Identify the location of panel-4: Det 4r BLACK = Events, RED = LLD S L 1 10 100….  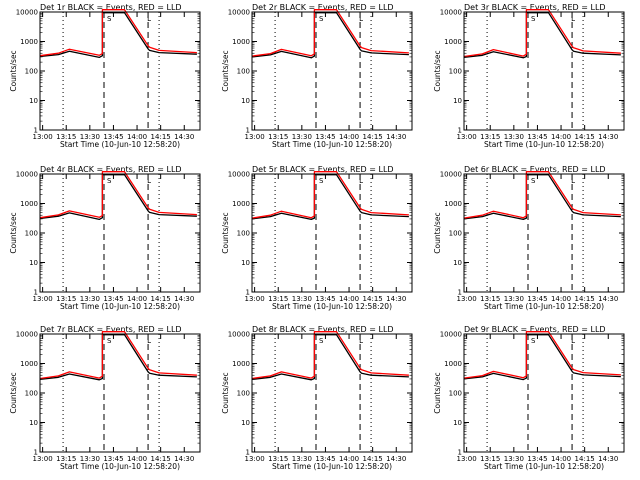
(105, 238).